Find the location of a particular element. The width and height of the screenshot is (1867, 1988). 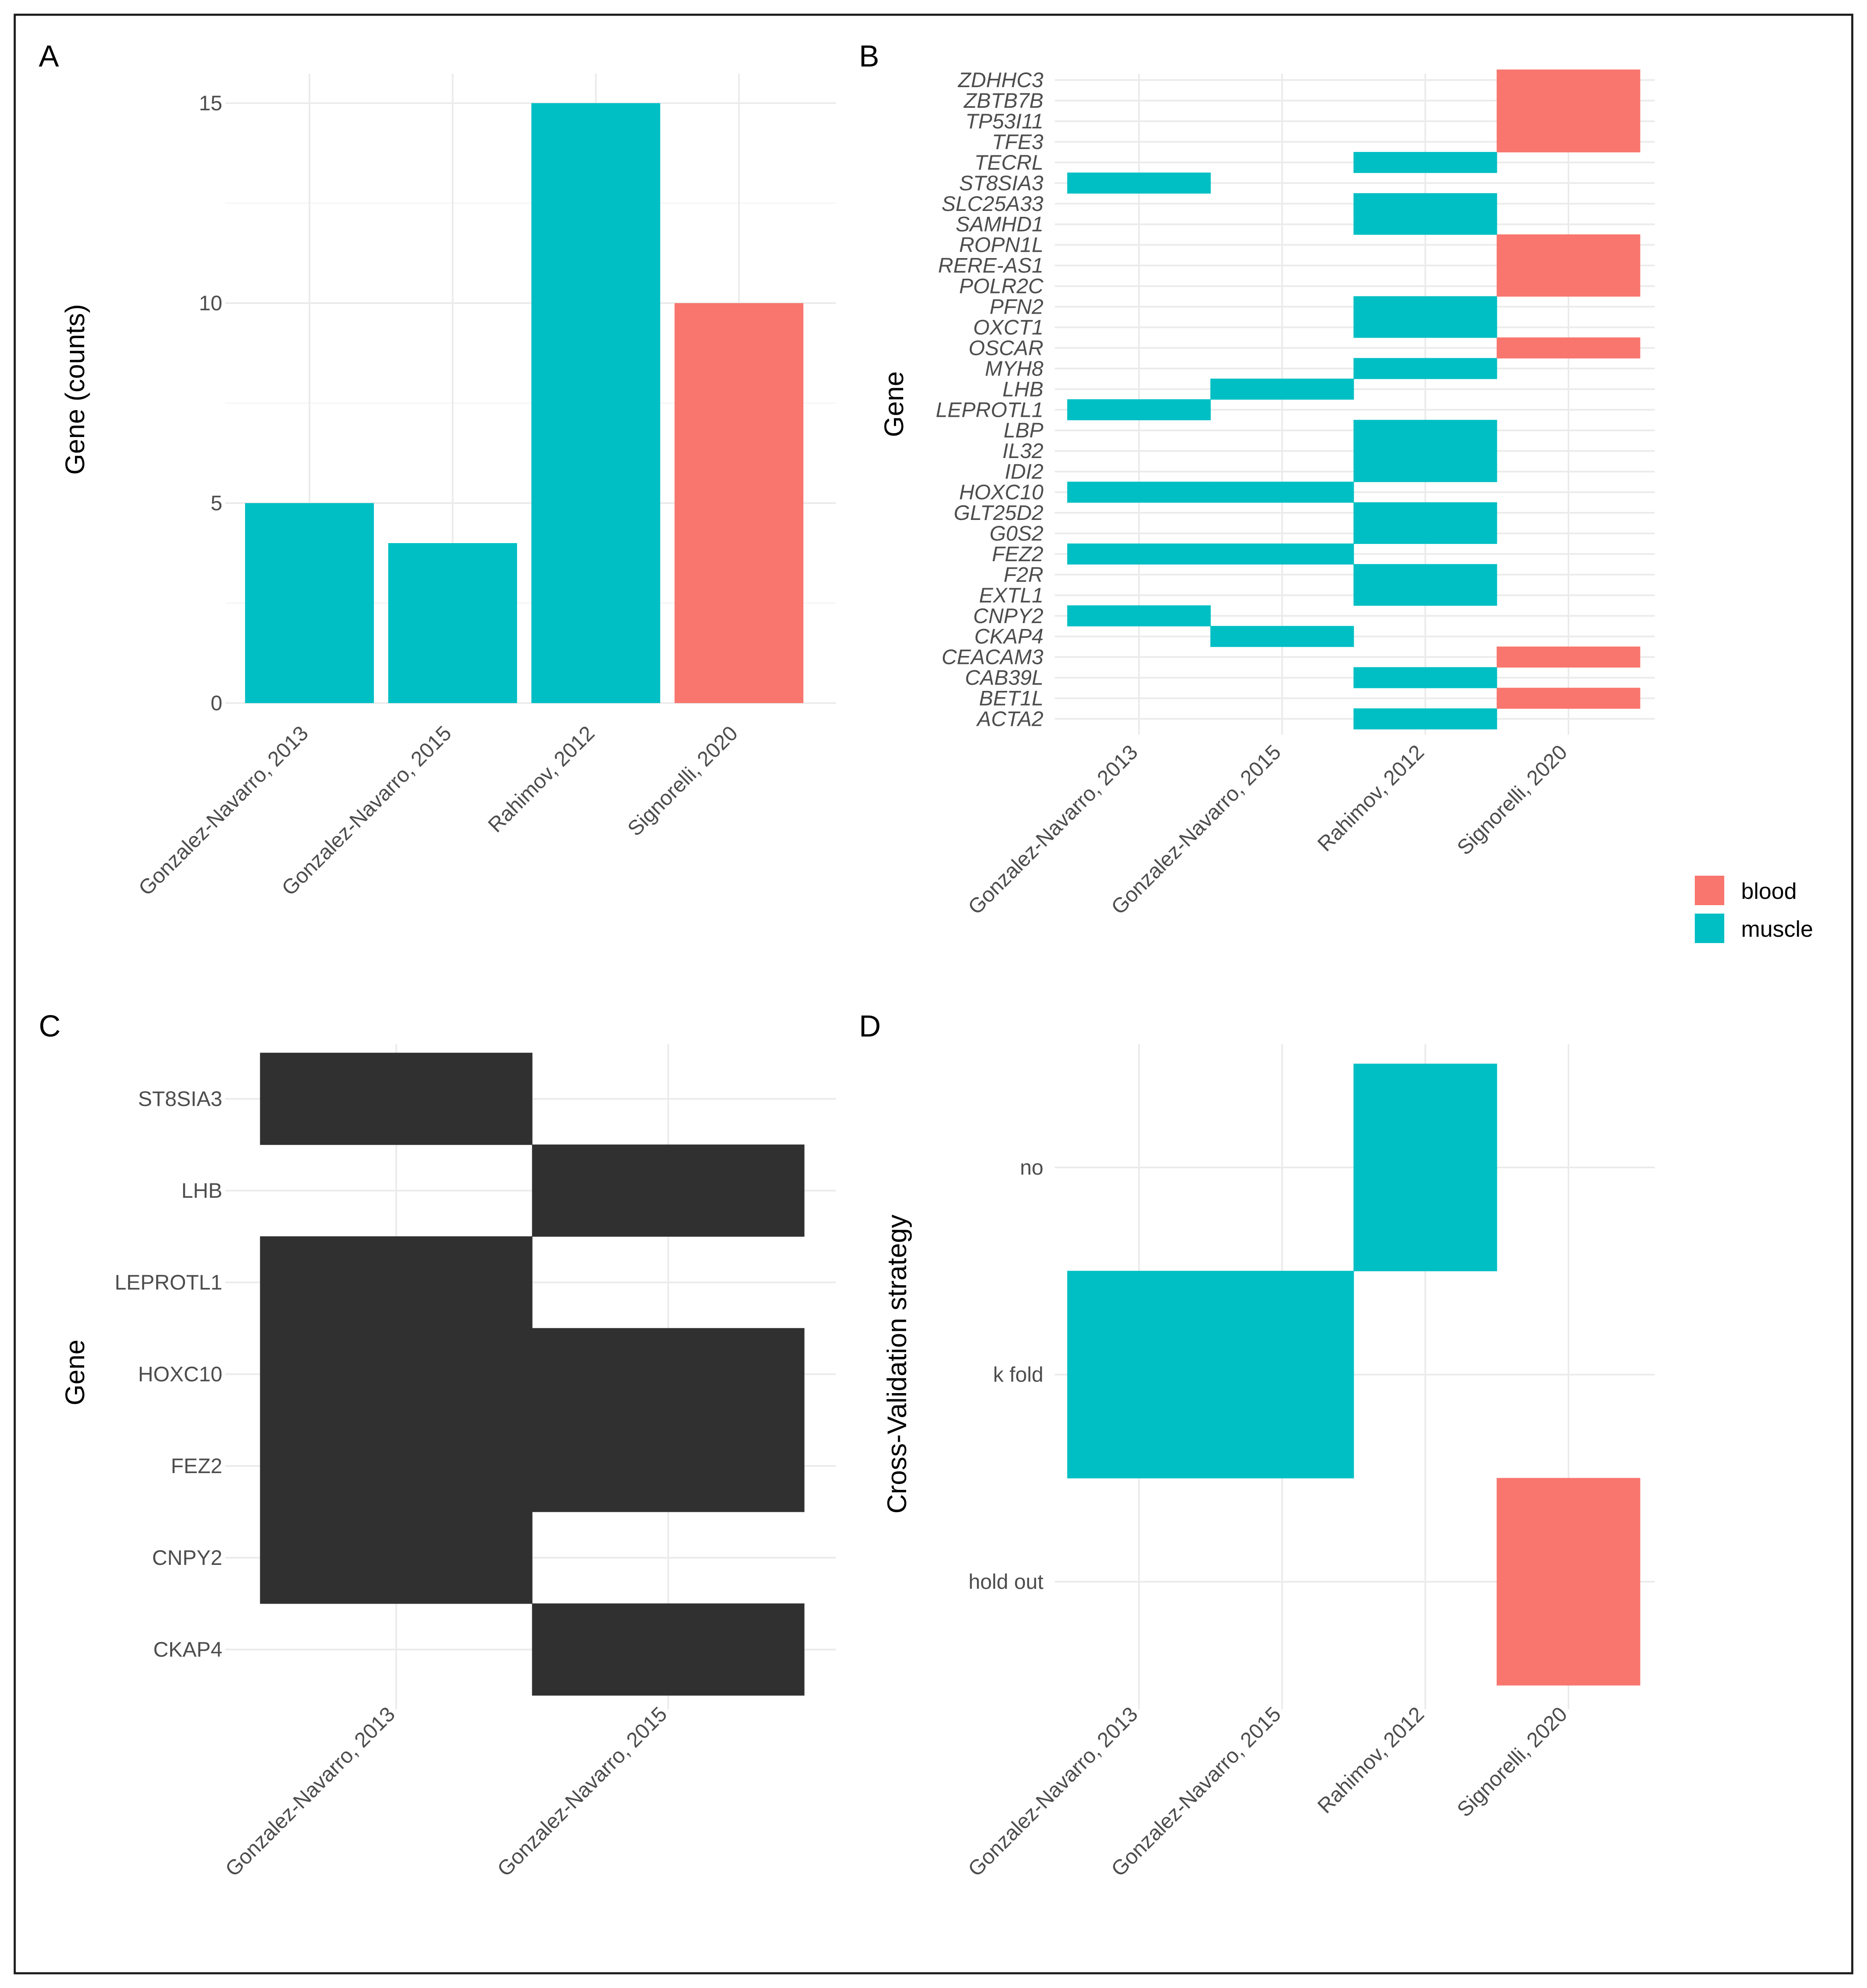

panel-a-bar-rahimov-2012 is located at coordinates (595, 403).